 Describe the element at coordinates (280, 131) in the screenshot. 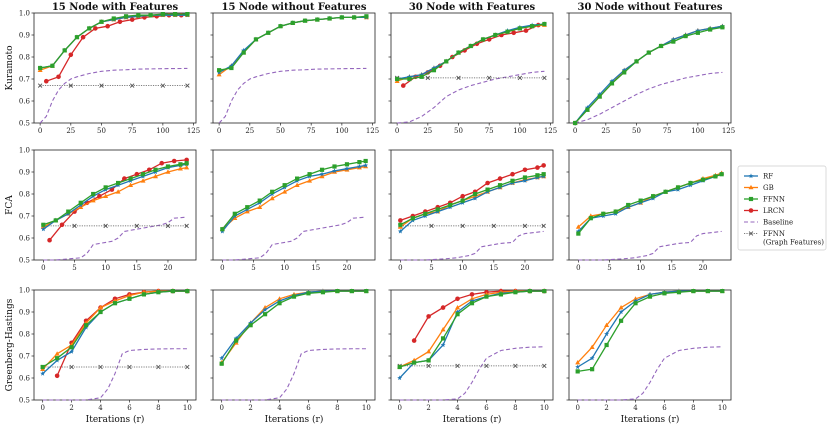

I see `x-tick-label: 50` at that location.